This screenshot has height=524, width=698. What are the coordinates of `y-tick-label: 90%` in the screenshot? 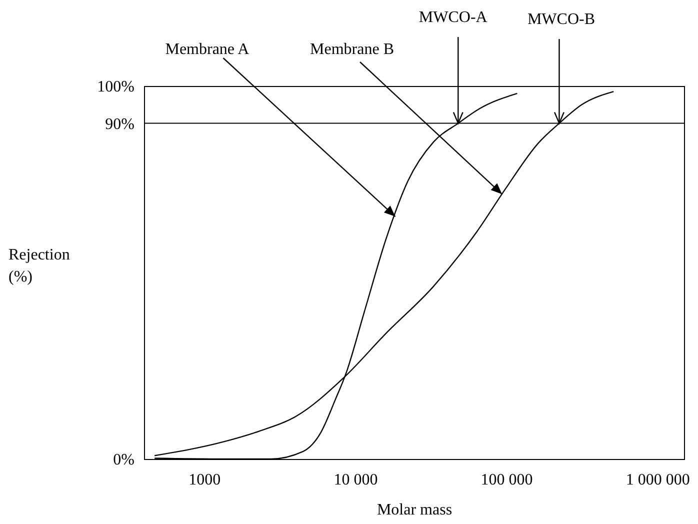 It's located at (119, 124).